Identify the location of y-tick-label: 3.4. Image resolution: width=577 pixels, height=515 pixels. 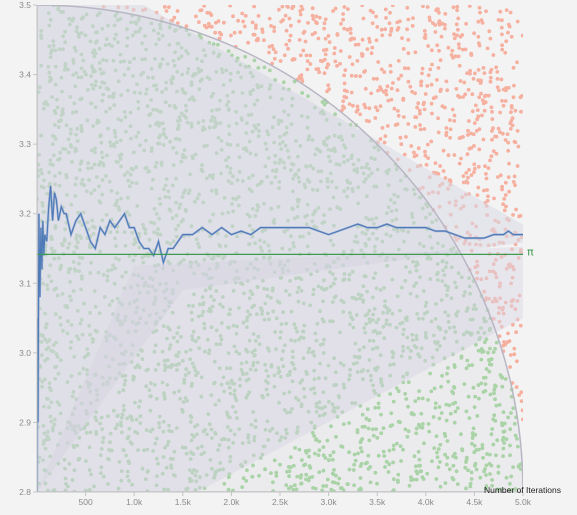
(25, 75).